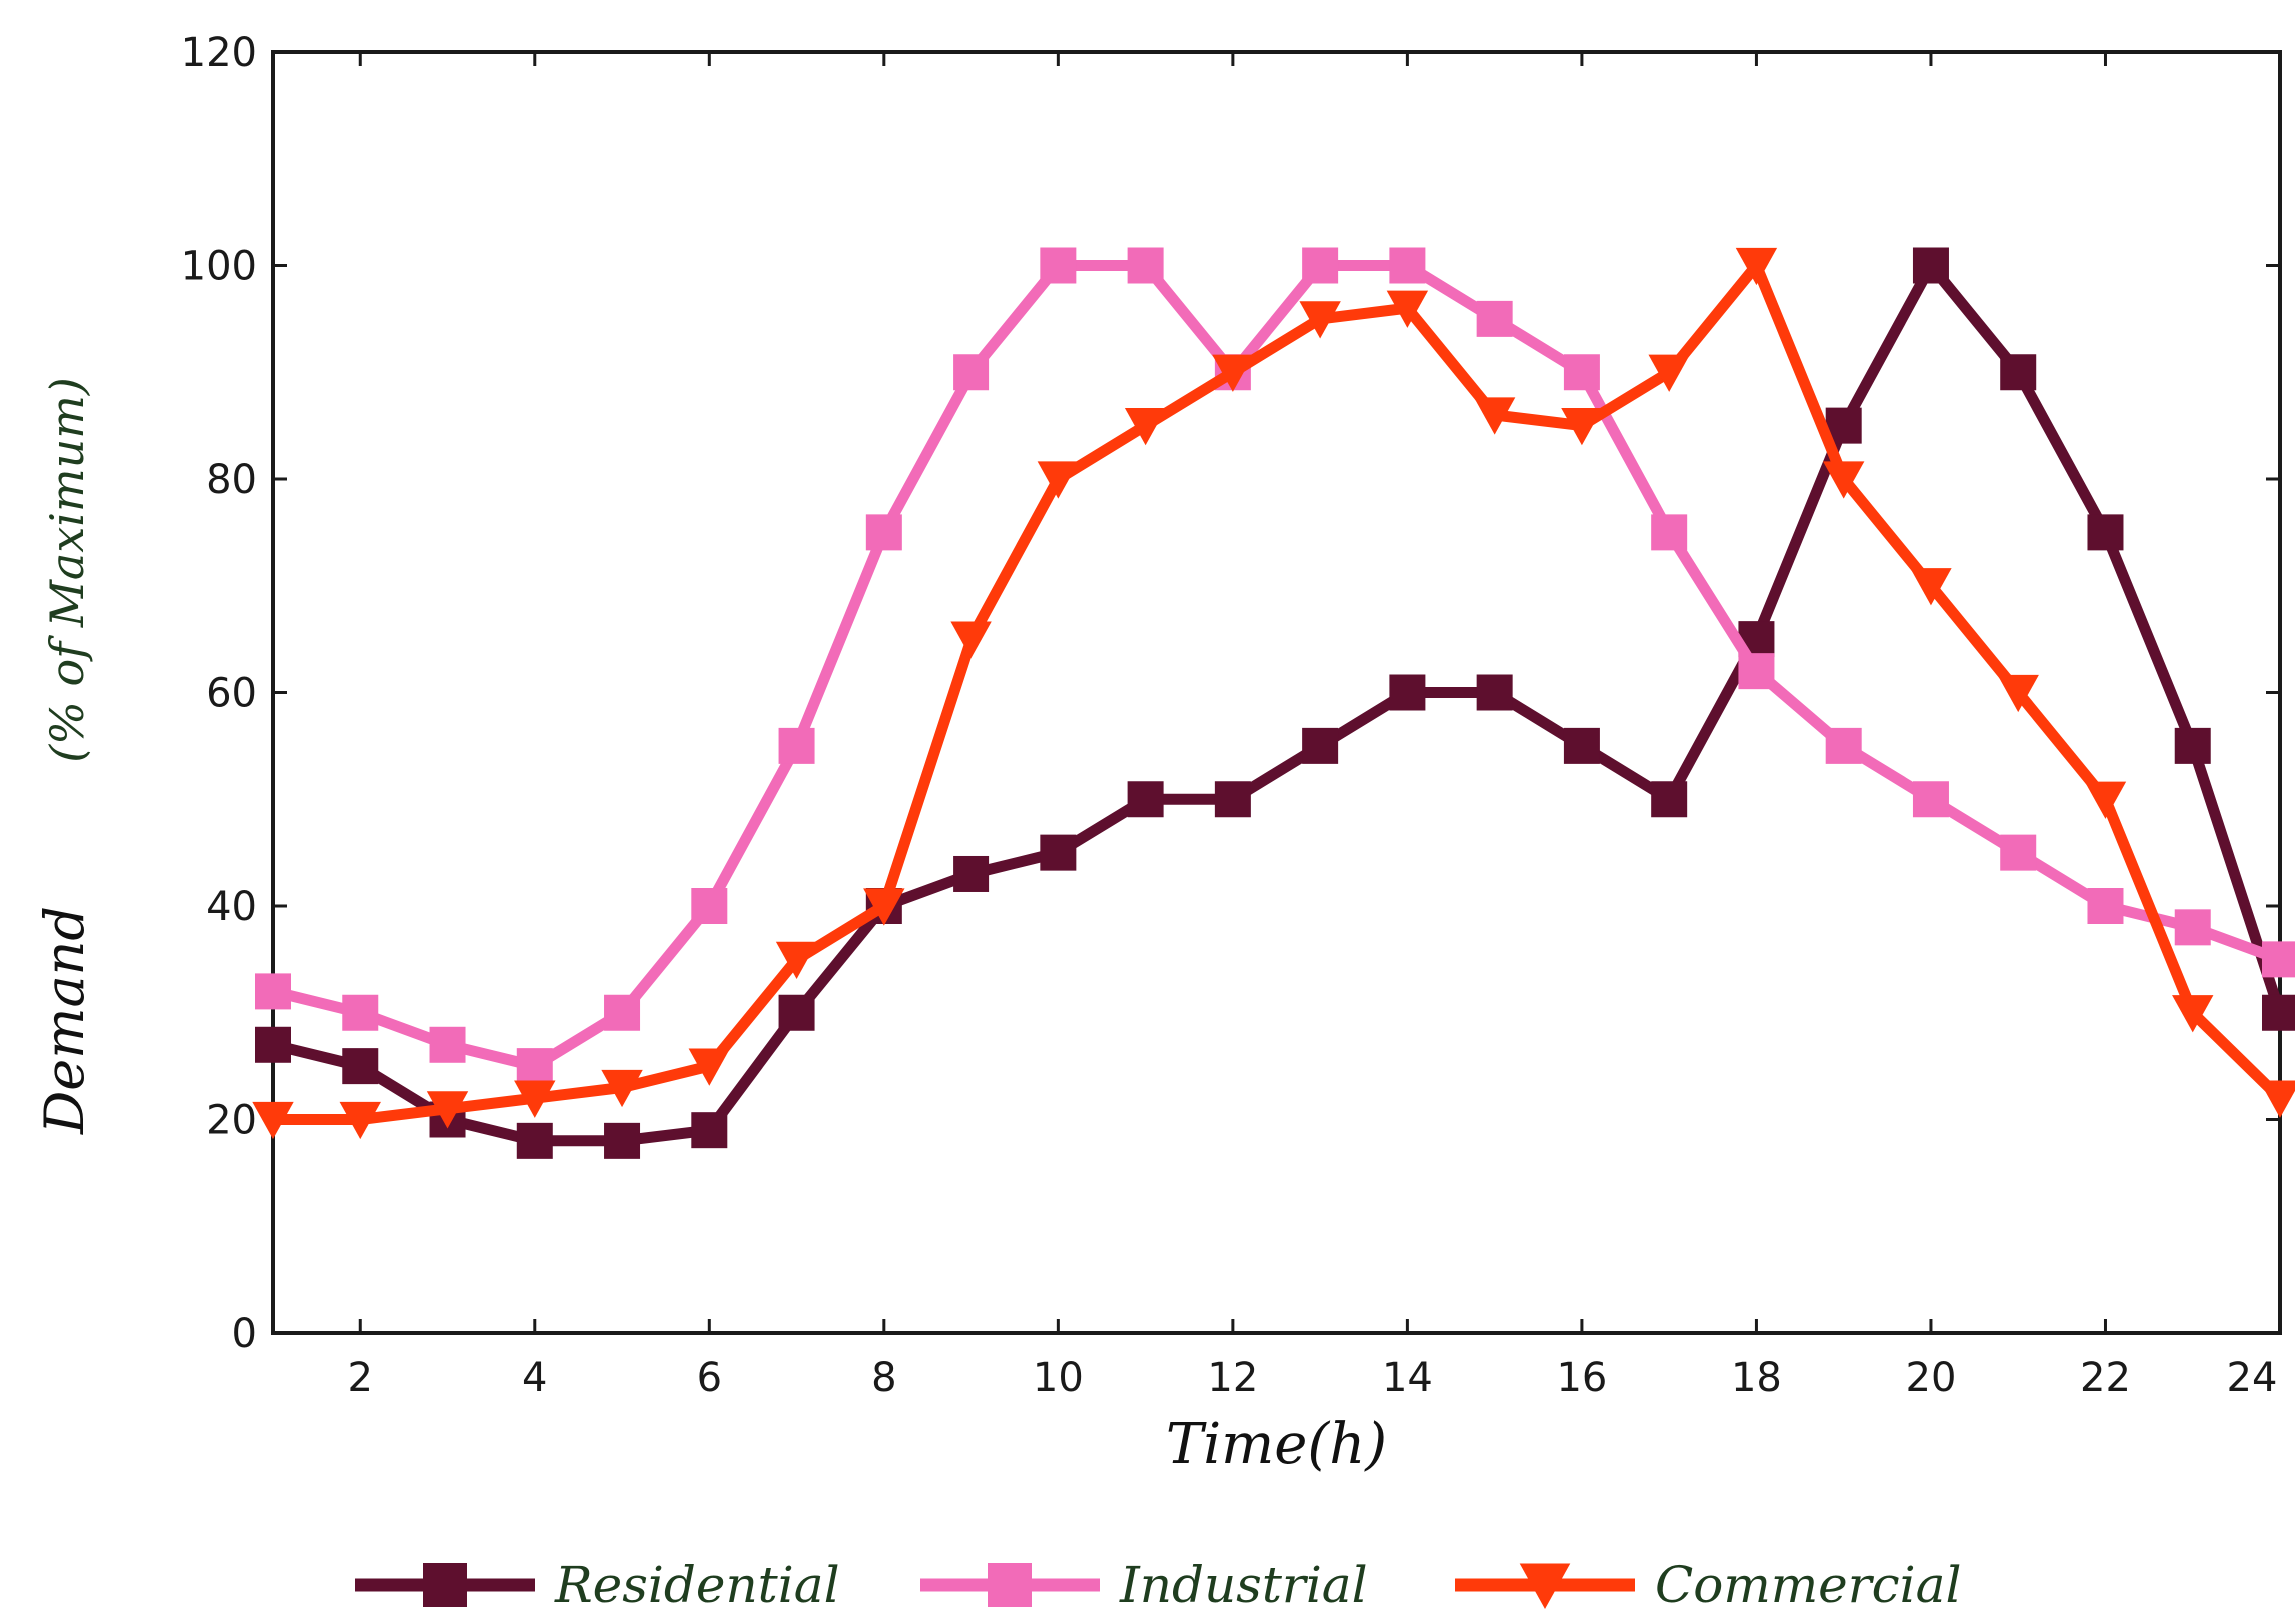  I want to click on x-tick-label: 24, so click(2252, 1378).